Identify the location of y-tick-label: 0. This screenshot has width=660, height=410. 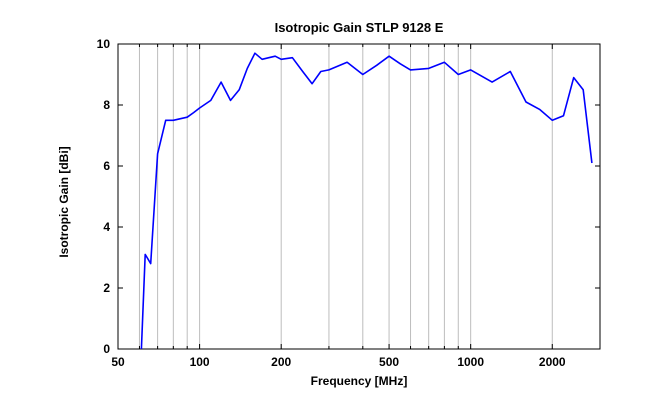
(106, 349).